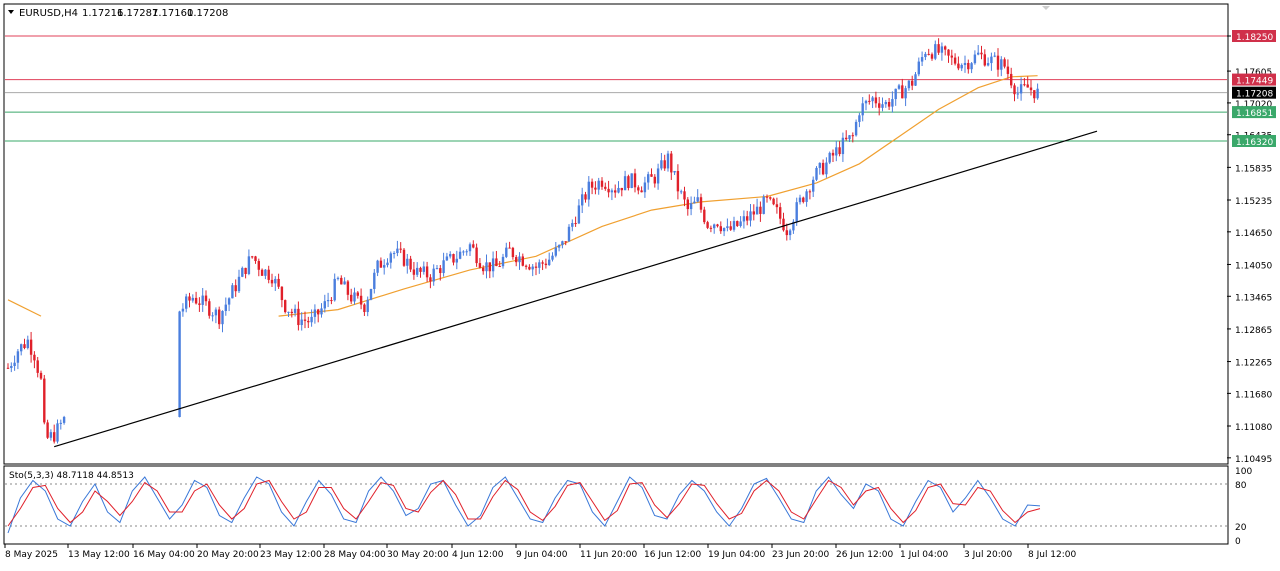 The height and width of the screenshot is (571, 1280). What do you see at coordinates (1254, 38) in the screenshot?
I see `price-tag-label: 1.18250` at bounding box center [1254, 38].